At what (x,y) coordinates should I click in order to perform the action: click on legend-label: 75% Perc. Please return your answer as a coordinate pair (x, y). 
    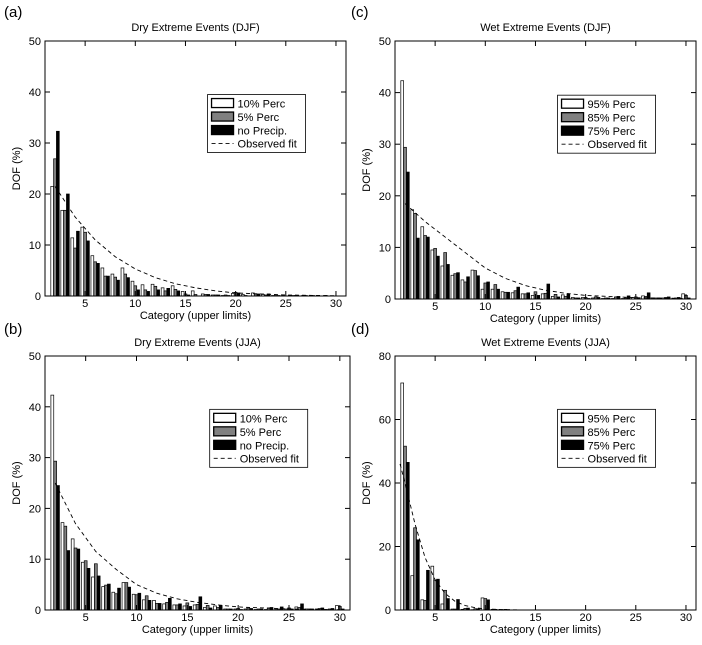
    Looking at the image, I should click on (612, 446).